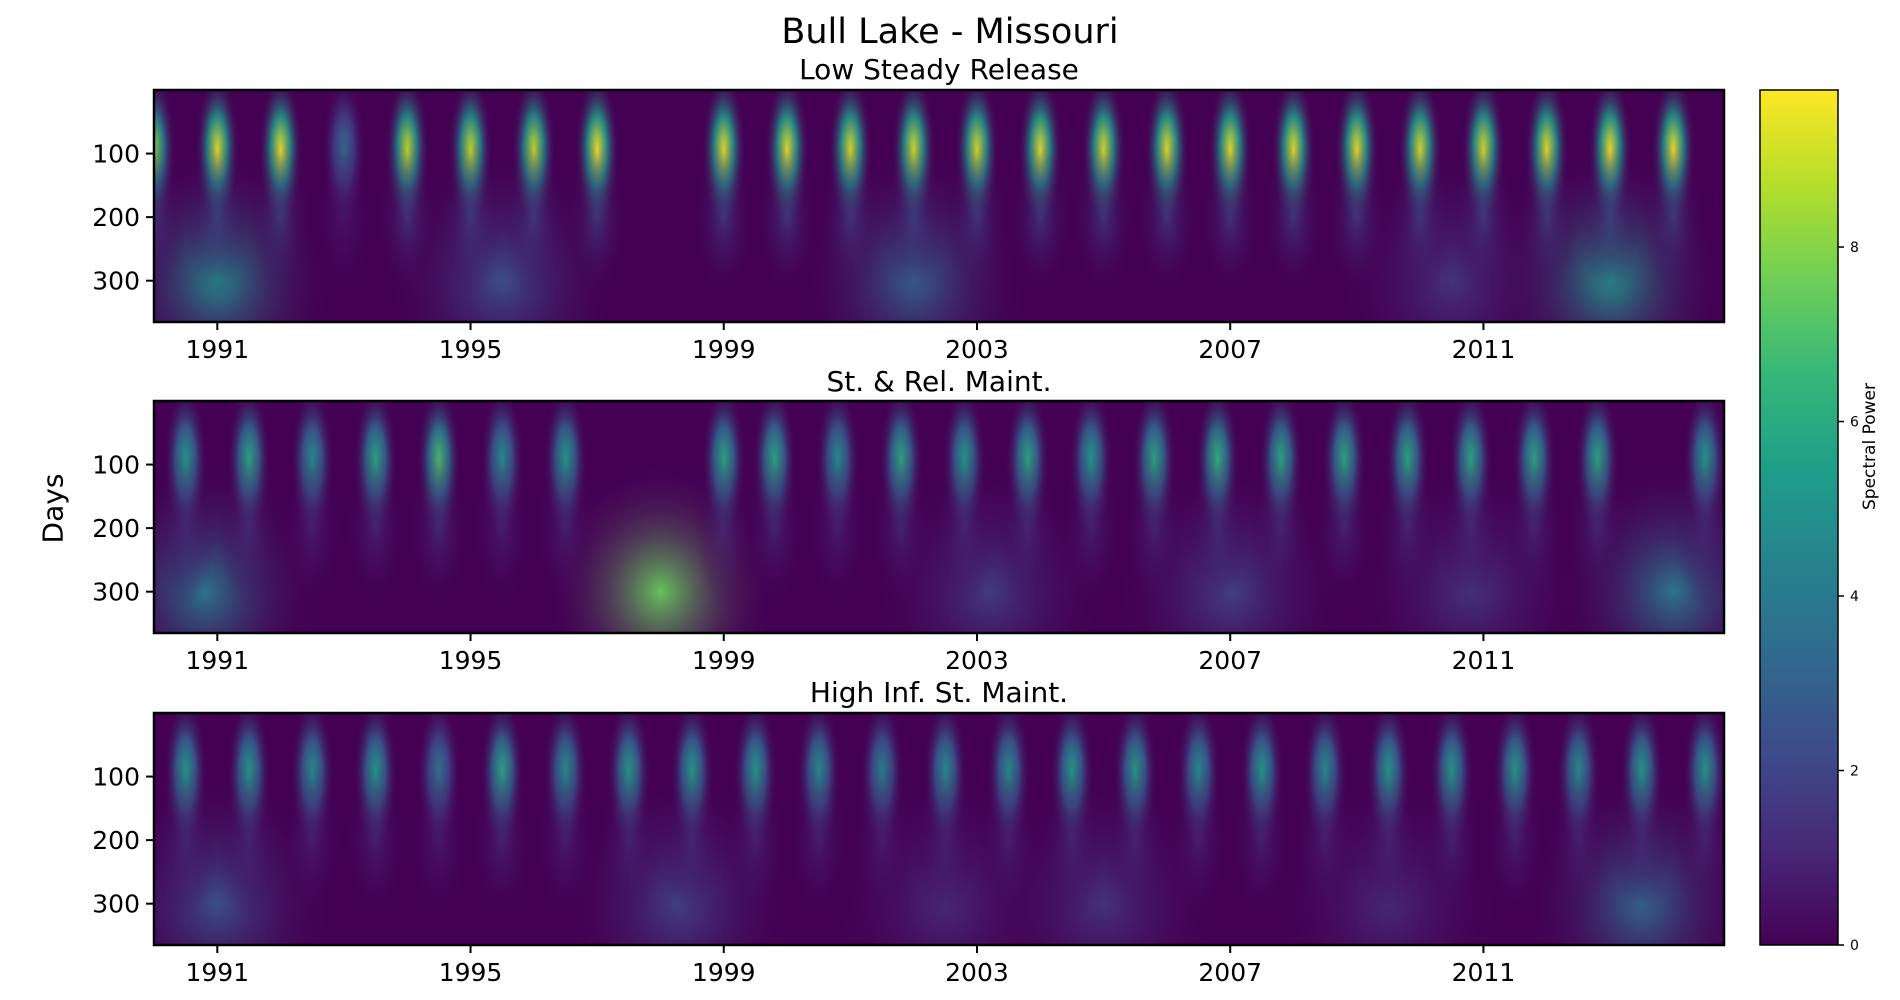 Image resolution: width=1900 pixels, height=1000 pixels. Describe the element at coordinates (939, 69) in the screenshot. I see `panel-1-title: Low Steady Release` at that location.